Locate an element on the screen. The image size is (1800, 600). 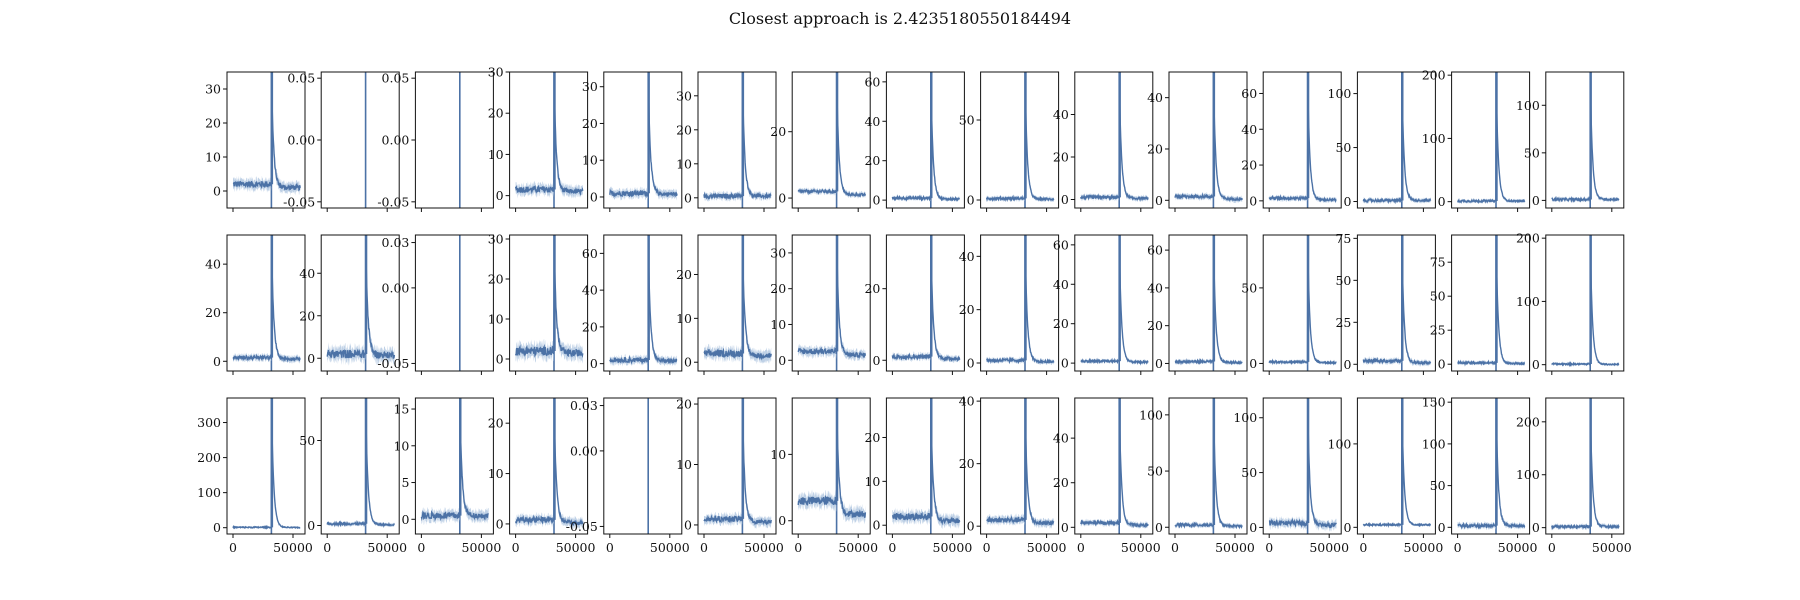
subplot-r2-c3: -0.05 0.00 0.03 is located at coordinates (435, 304).